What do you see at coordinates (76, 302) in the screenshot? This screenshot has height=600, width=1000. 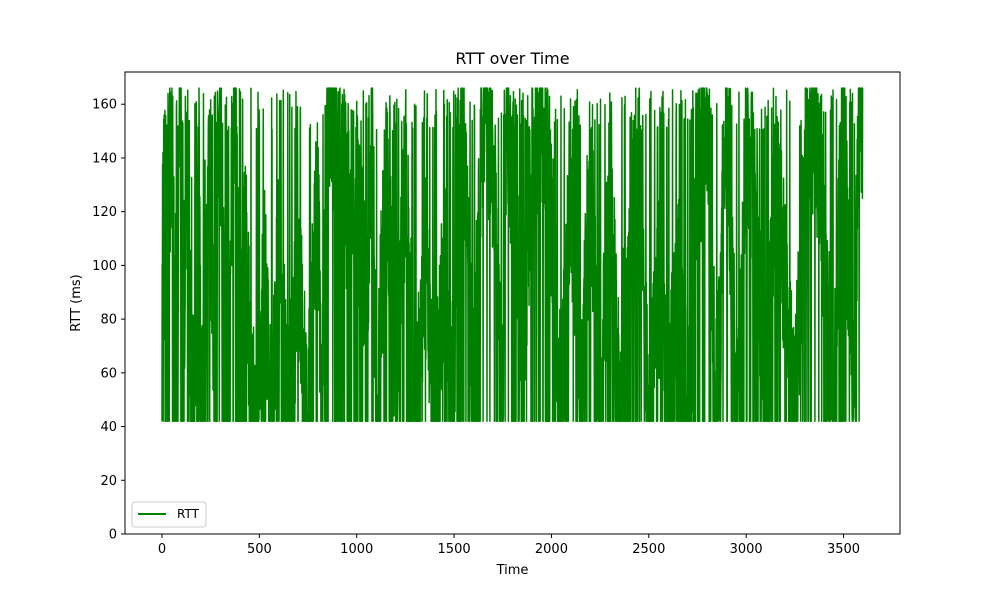 I see `y-axis-label: RTT (ms)` at bounding box center [76, 302].